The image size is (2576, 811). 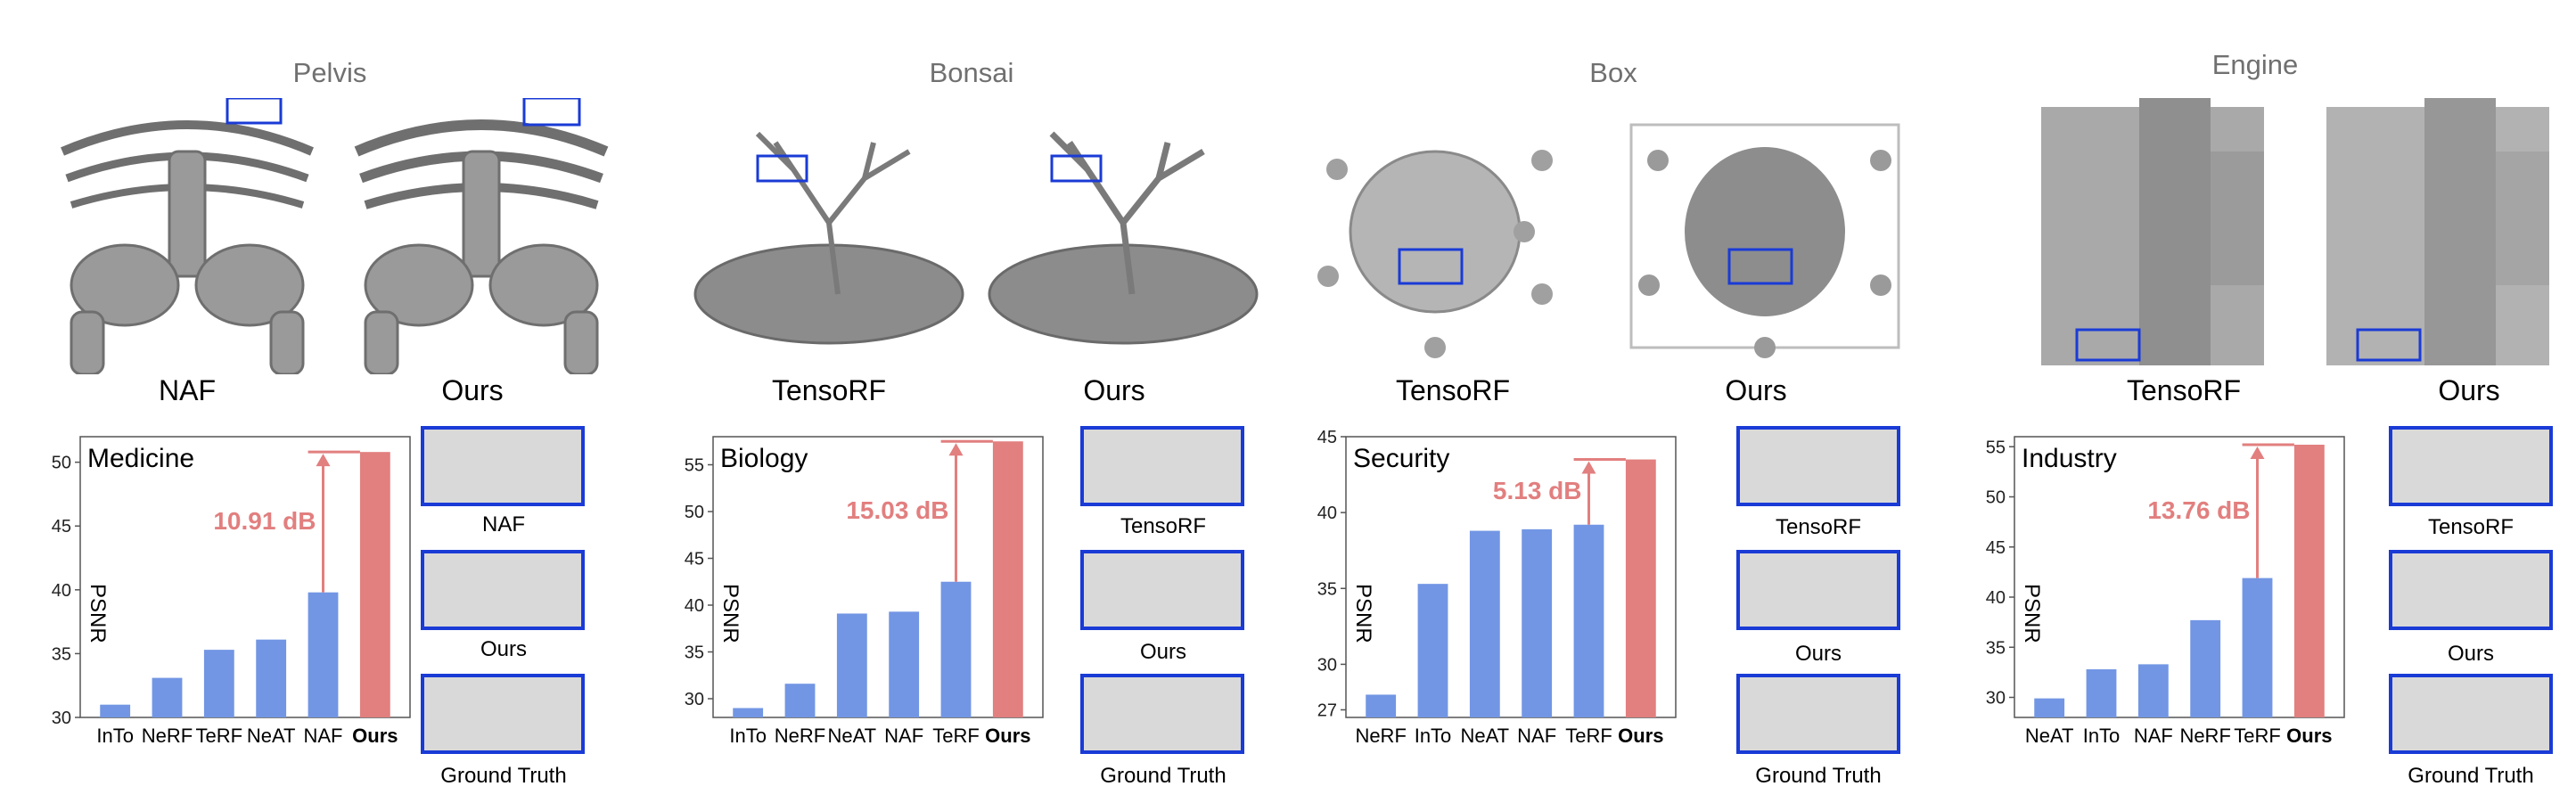 I want to click on scene-title: Bonsai, so click(x=971, y=73).